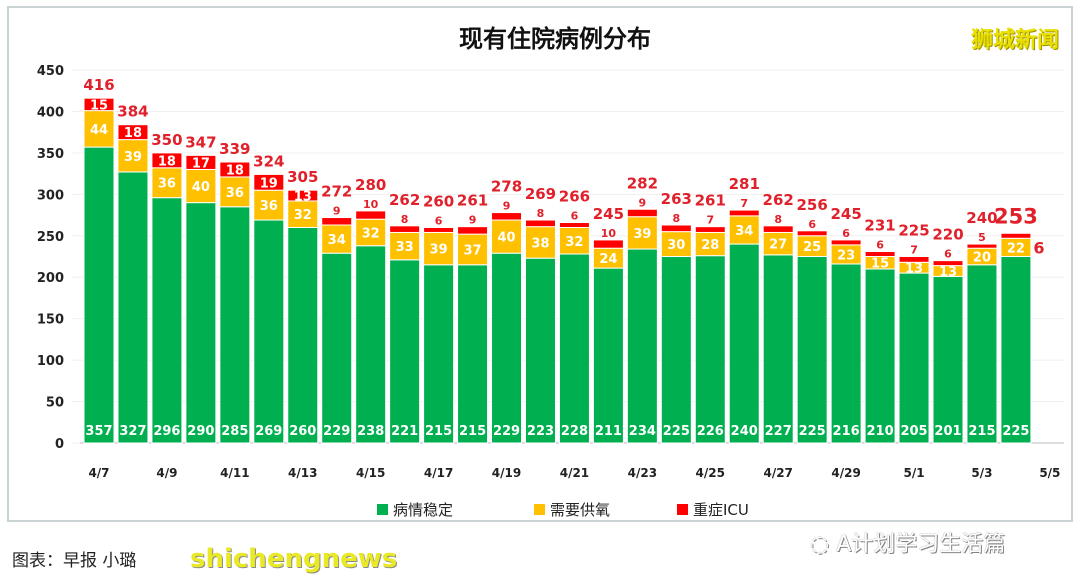 The width and height of the screenshot is (1080, 582). What do you see at coordinates (423, 510) in the screenshot?
I see `legend-label-stable: 病情稳定` at bounding box center [423, 510].